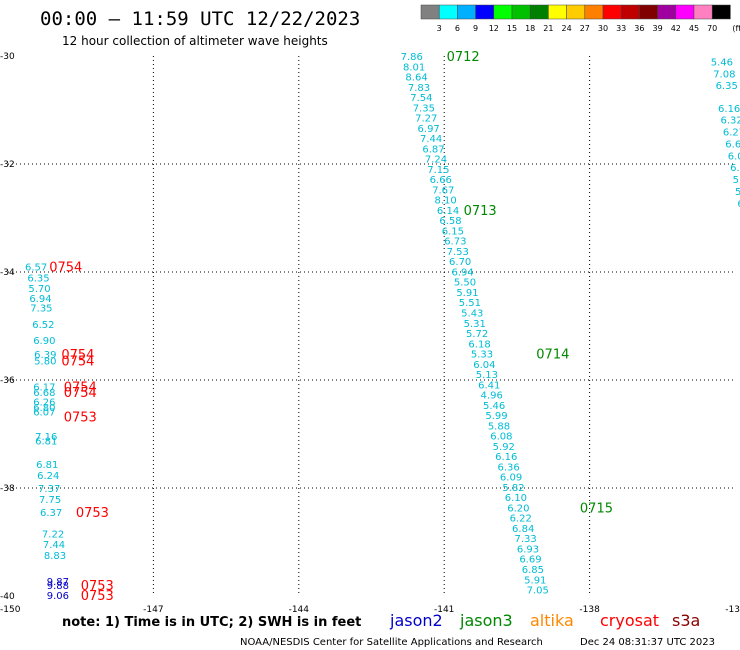 The image size is (740, 650). What do you see at coordinates (516, 498) in the screenshot?
I see `wave-height-value: 6.10` at bounding box center [516, 498].